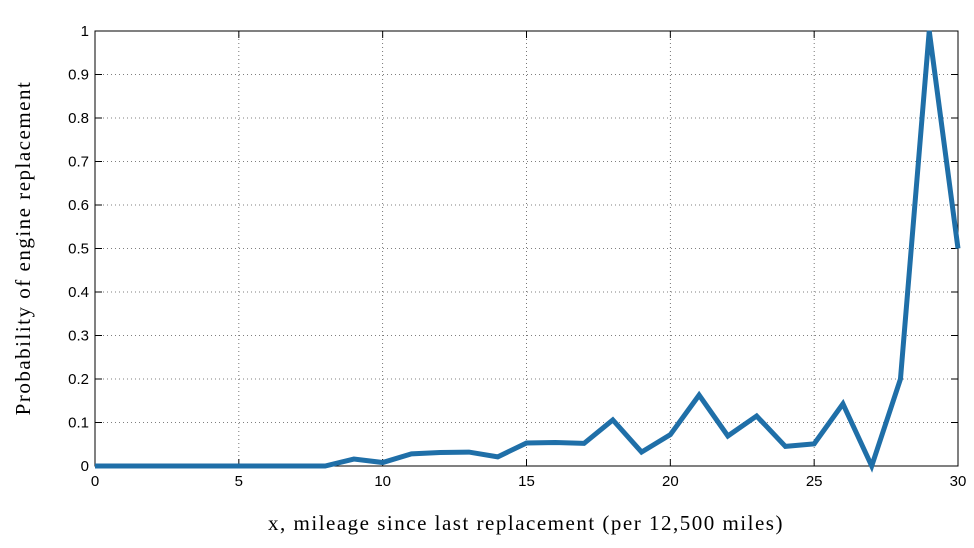 This screenshot has width=974, height=548. Describe the element at coordinates (78, 162) in the screenshot. I see `y-tick-label: 0.7` at that location.